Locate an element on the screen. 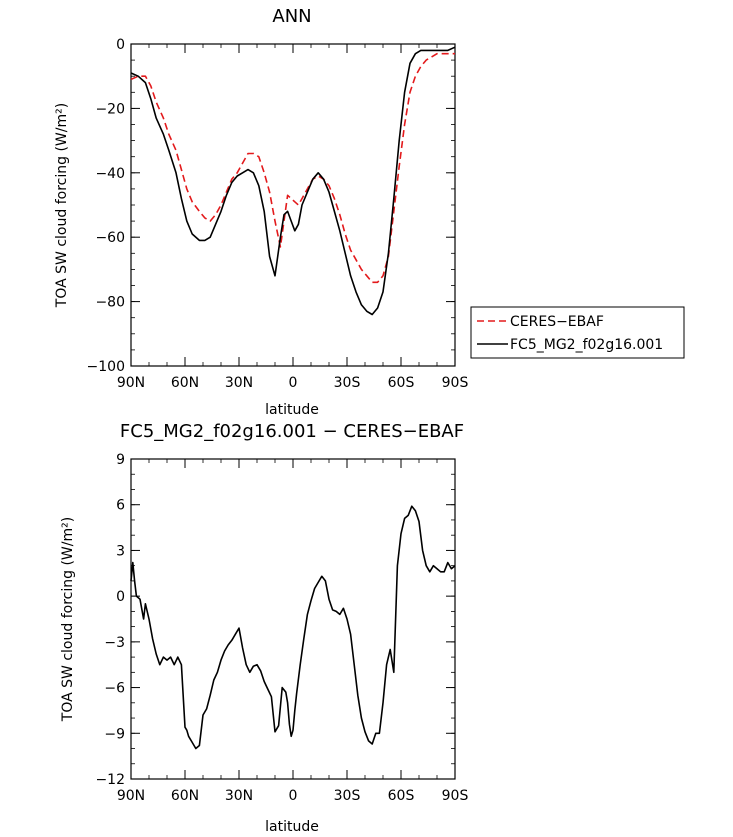  chart-top-ylabel: TOA SW cloud forcing (W/m²) is located at coordinates (62, 205).